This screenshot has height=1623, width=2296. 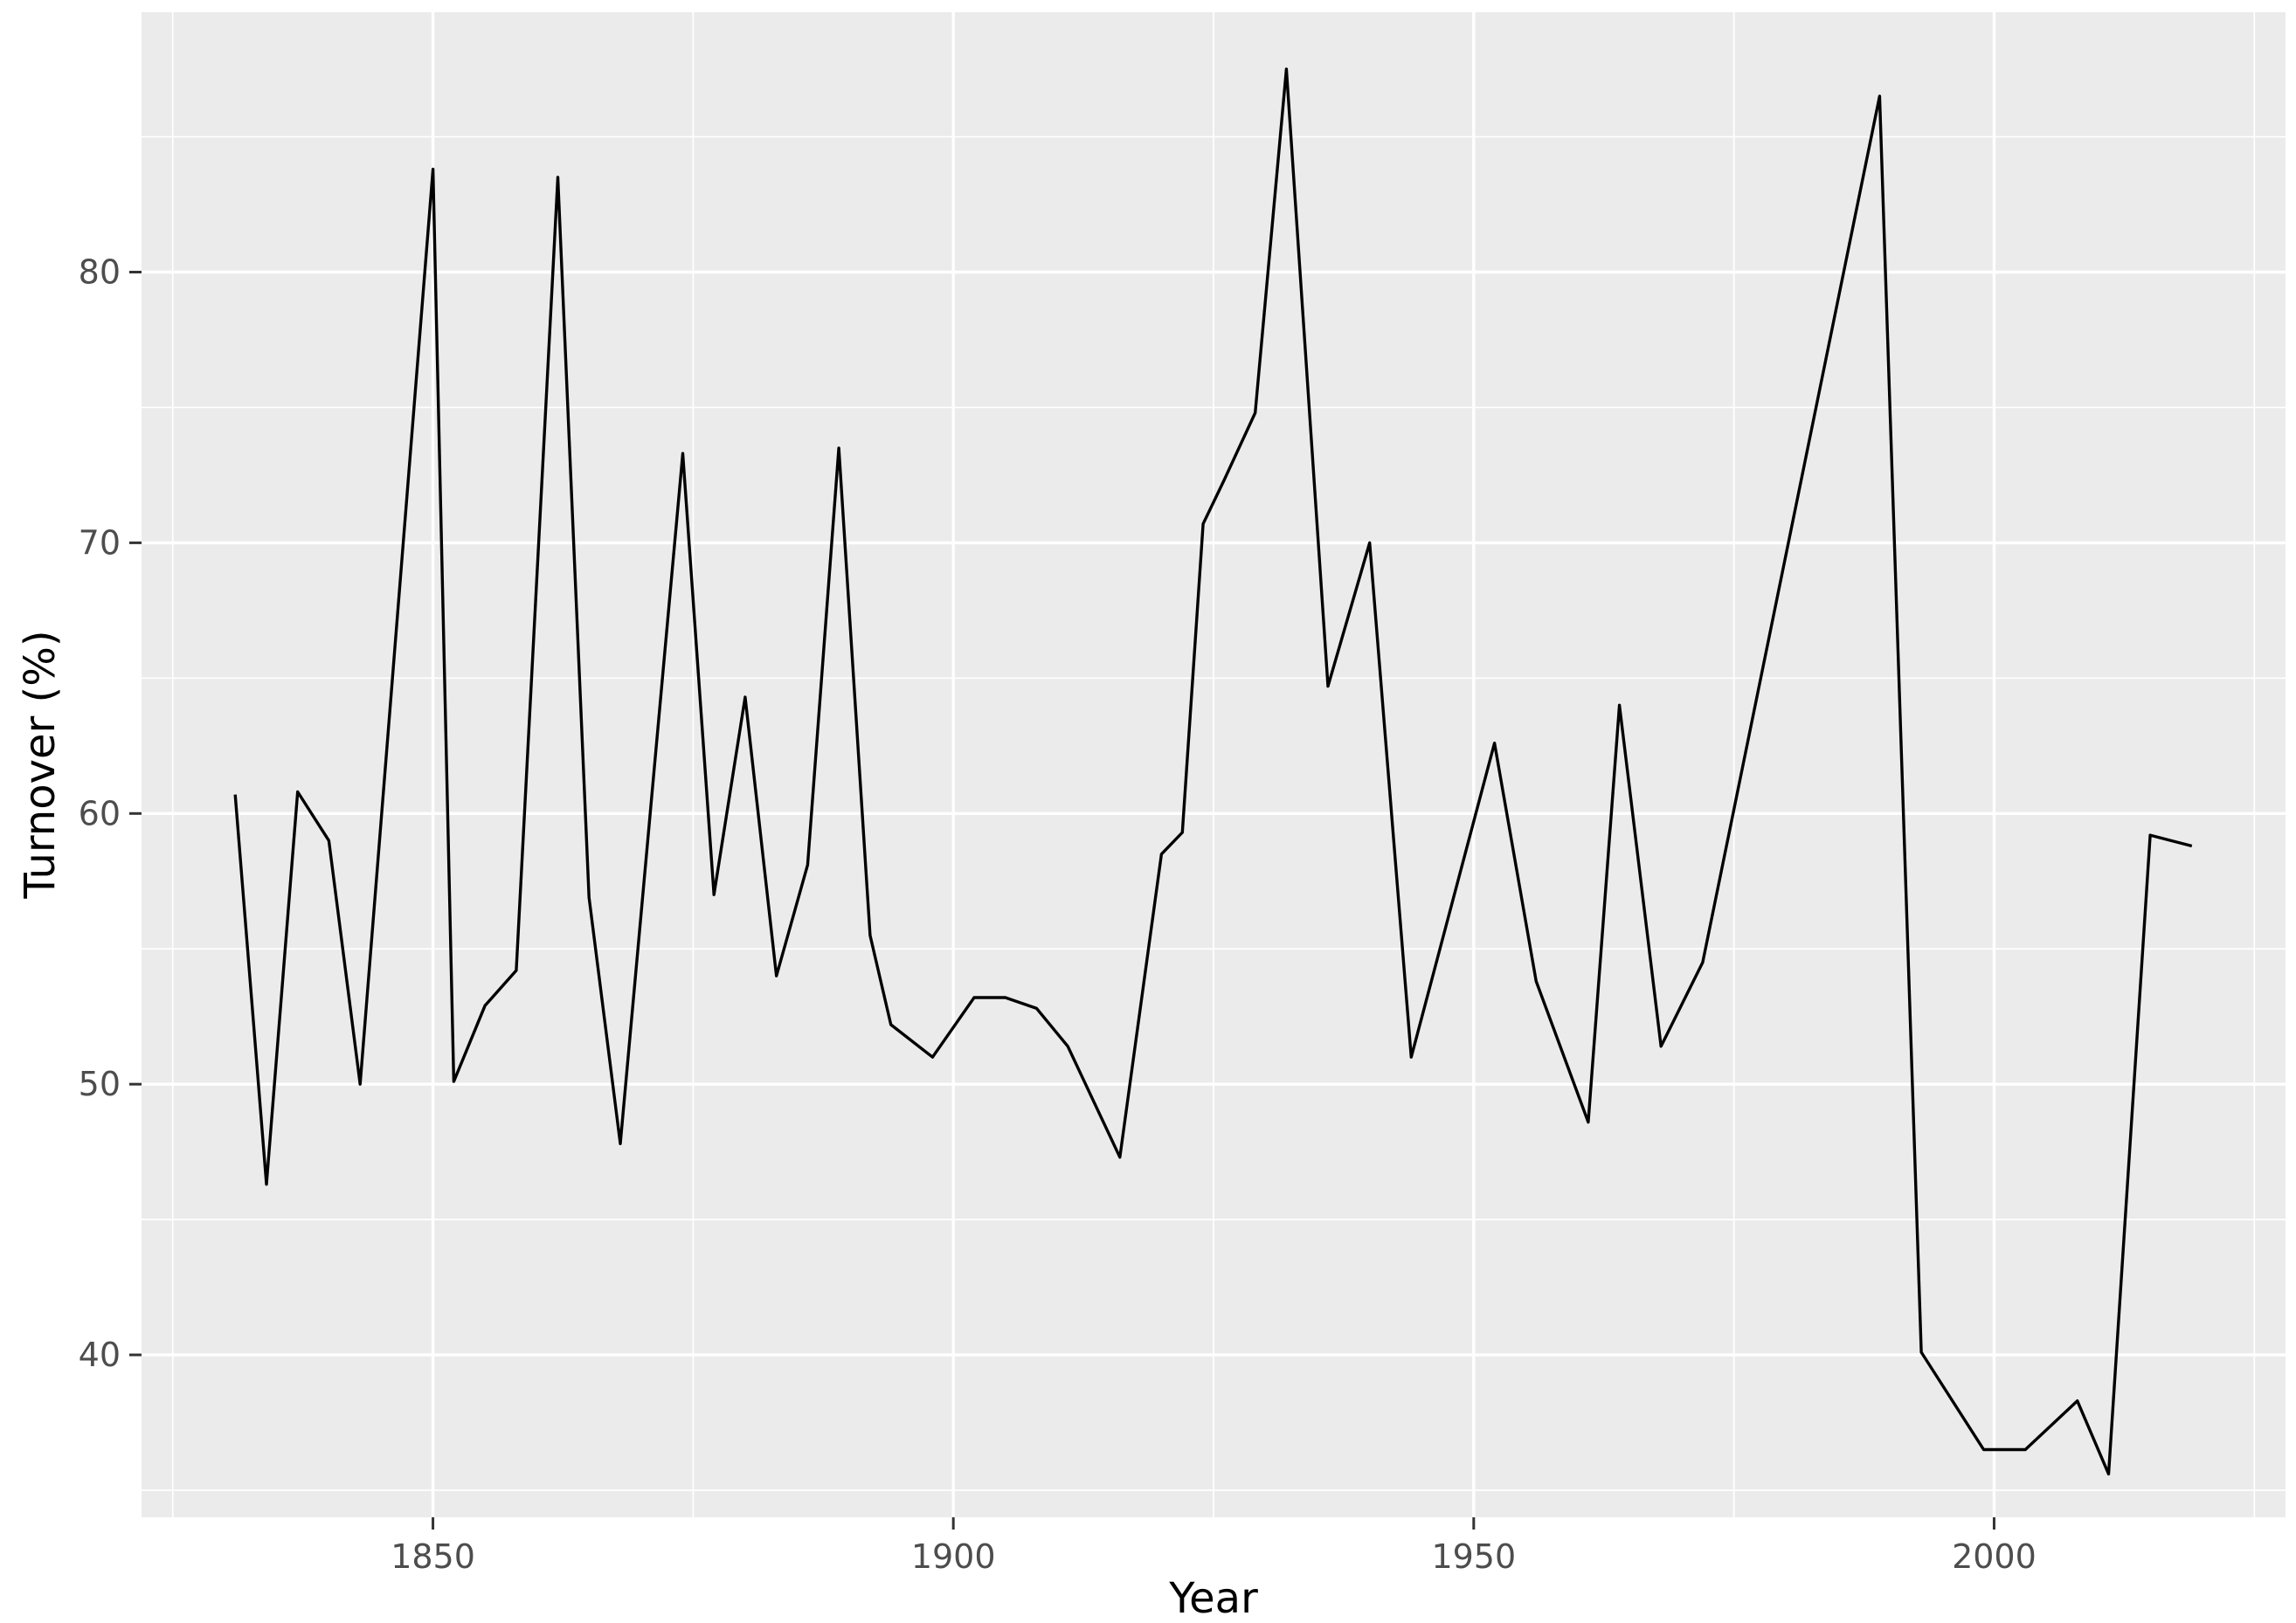 I want to click on y-tick-label: 80, so click(x=100, y=271).